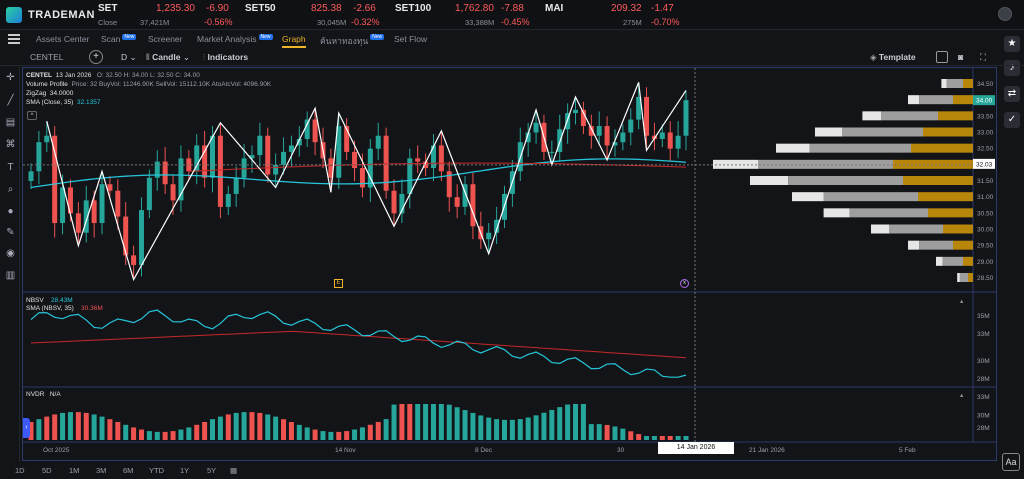 The height and width of the screenshot is (479, 1024). What do you see at coordinates (983, 57) in the screenshot?
I see `fullscreen-icon: ⛶` at bounding box center [983, 57].